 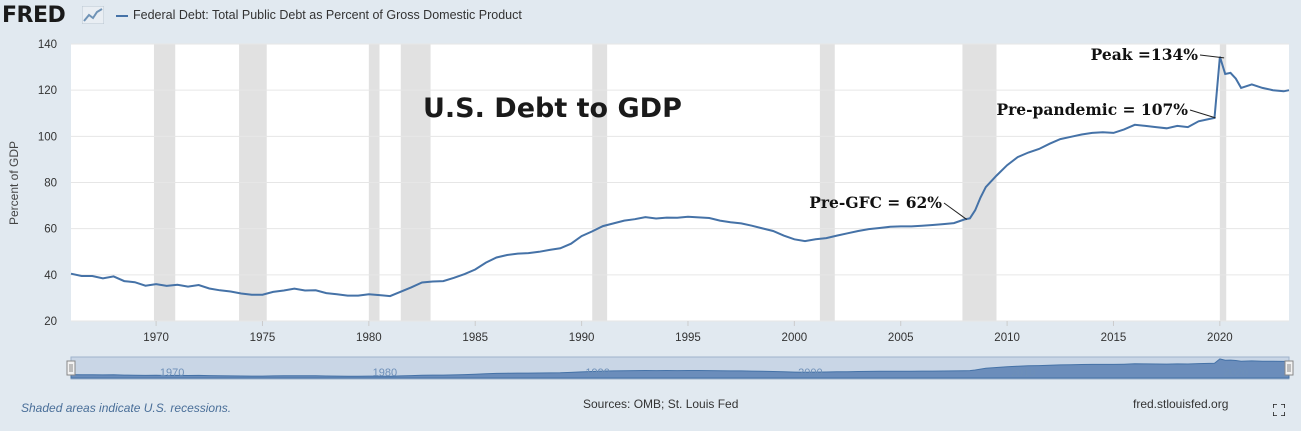 What do you see at coordinates (661, 404) in the screenshot?
I see `sources-text: Sources: OMB; St. Louis Fed` at bounding box center [661, 404].